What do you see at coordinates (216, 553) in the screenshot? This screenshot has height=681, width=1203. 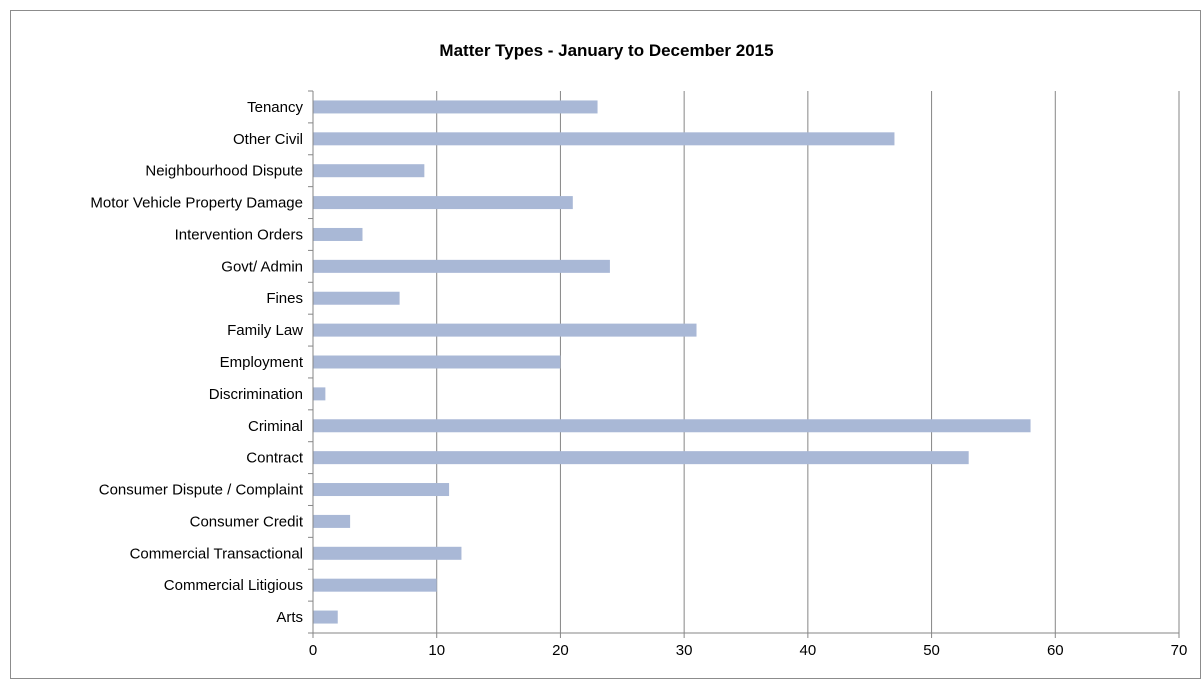 I see `category-label-14: Commercial Transactional` at bounding box center [216, 553].